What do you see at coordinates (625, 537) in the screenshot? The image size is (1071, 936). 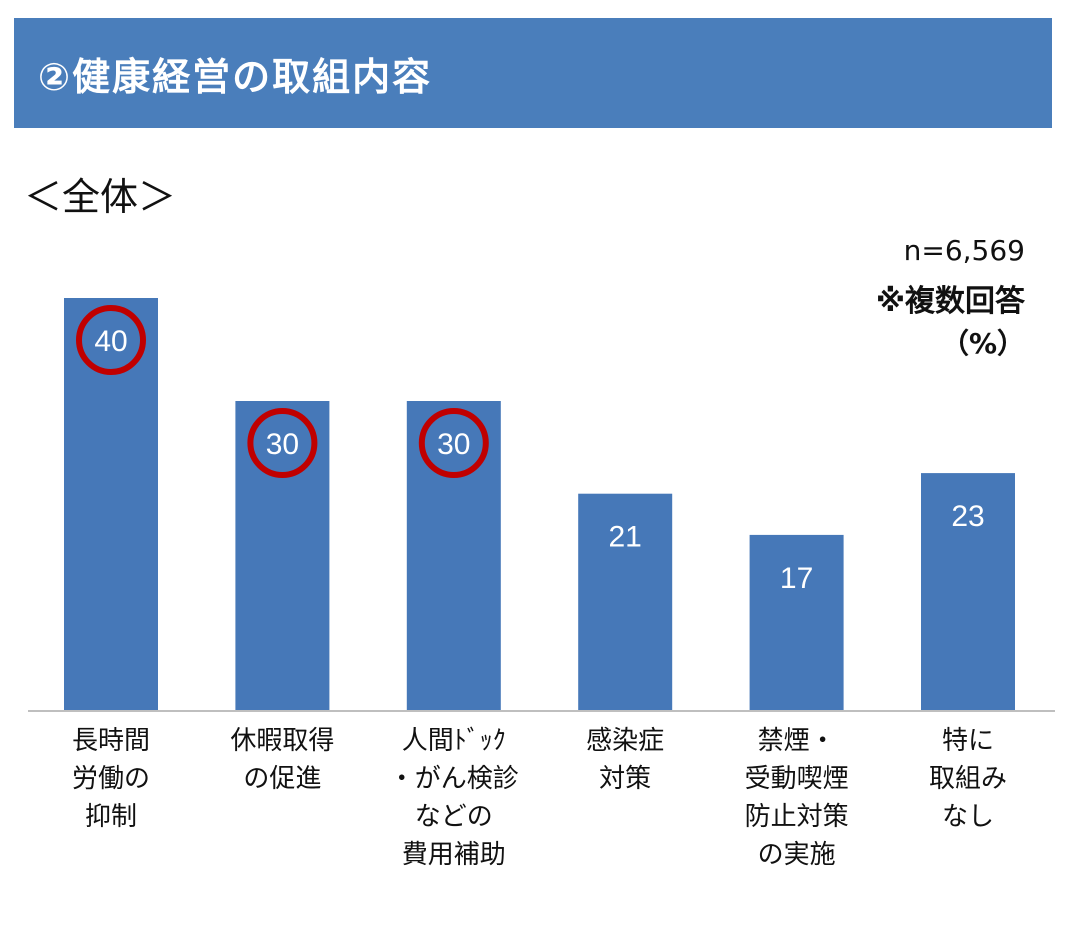 I see `data-label-3: 21` at bounding box center [625, 537].